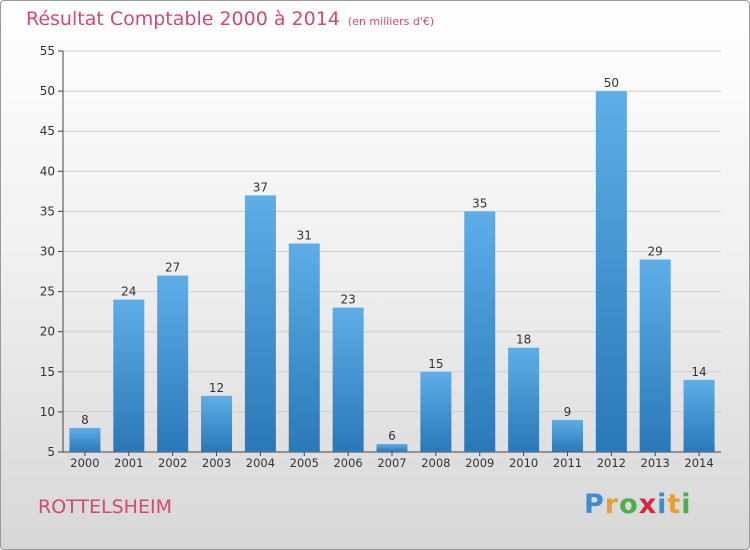  Describe the element at coordinates (523, 340) in the screenshot. I see `data-label: 18` at that location.